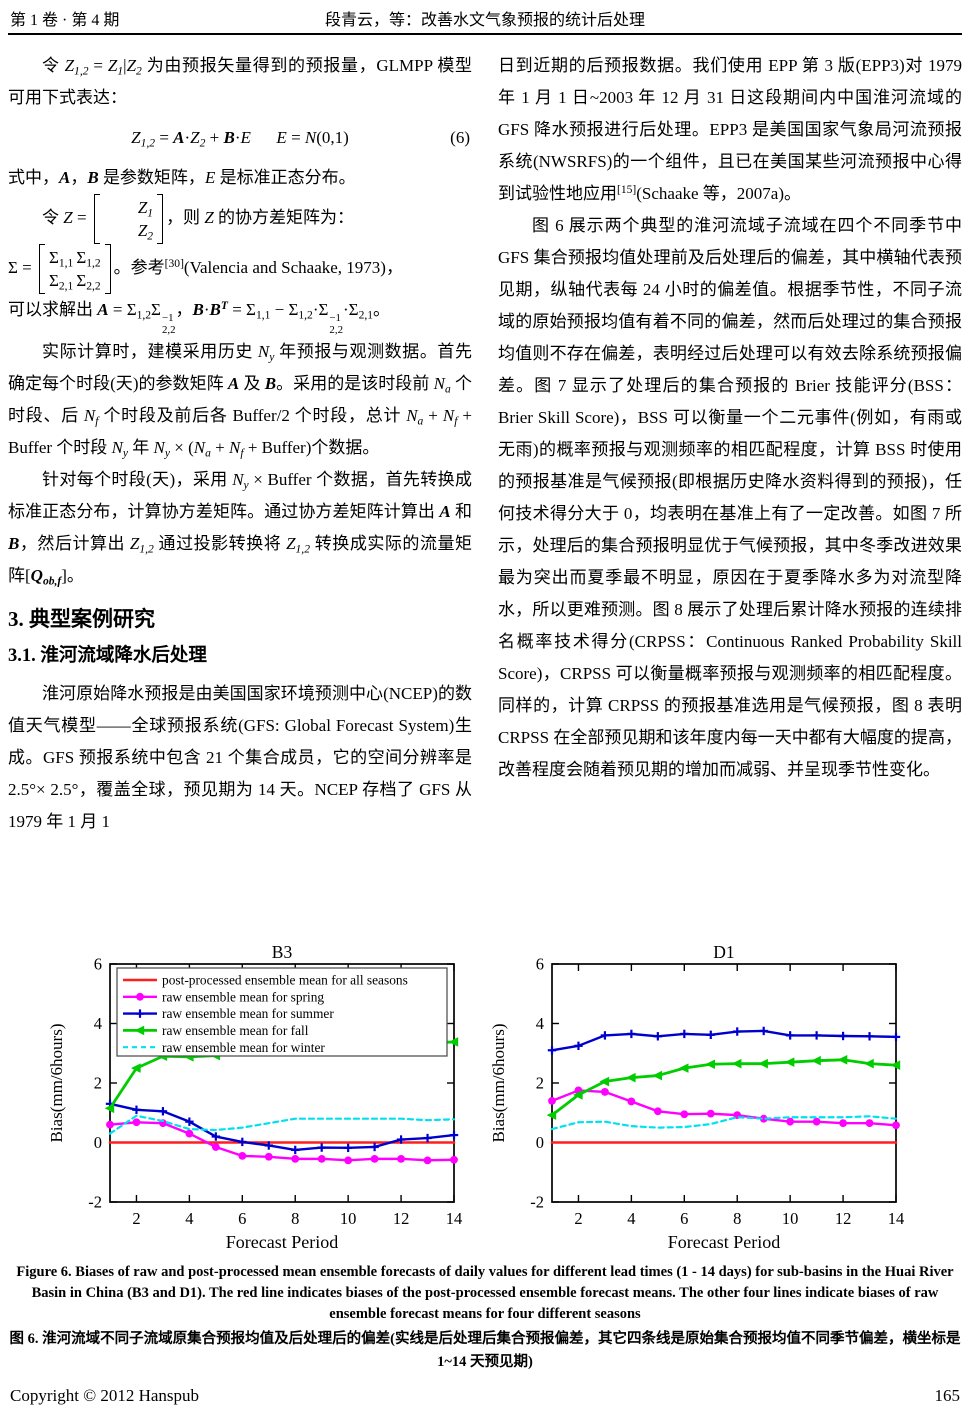 The image size is (970, 1414). I want to click on svg-text: raw ensemble mean for fall, so click(235, 1030).